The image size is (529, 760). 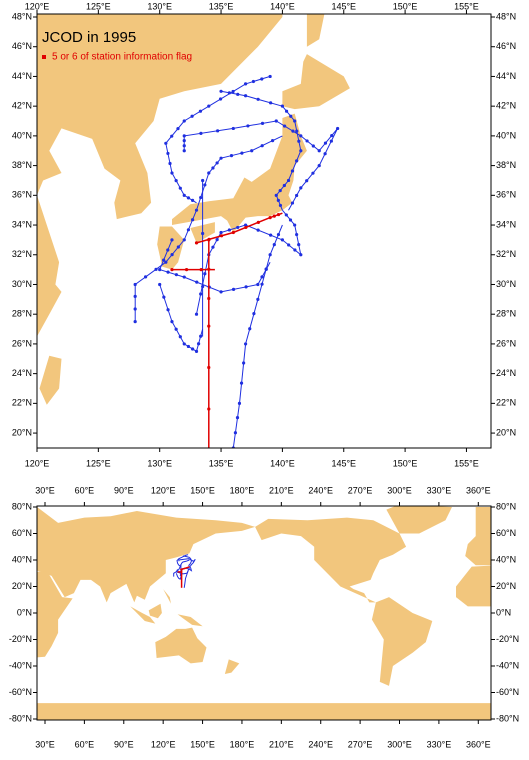 What do you see at coordinates (507, 639) in the screenshot?
I see `lat-label: -20°N` at bounding box center [507, 639].